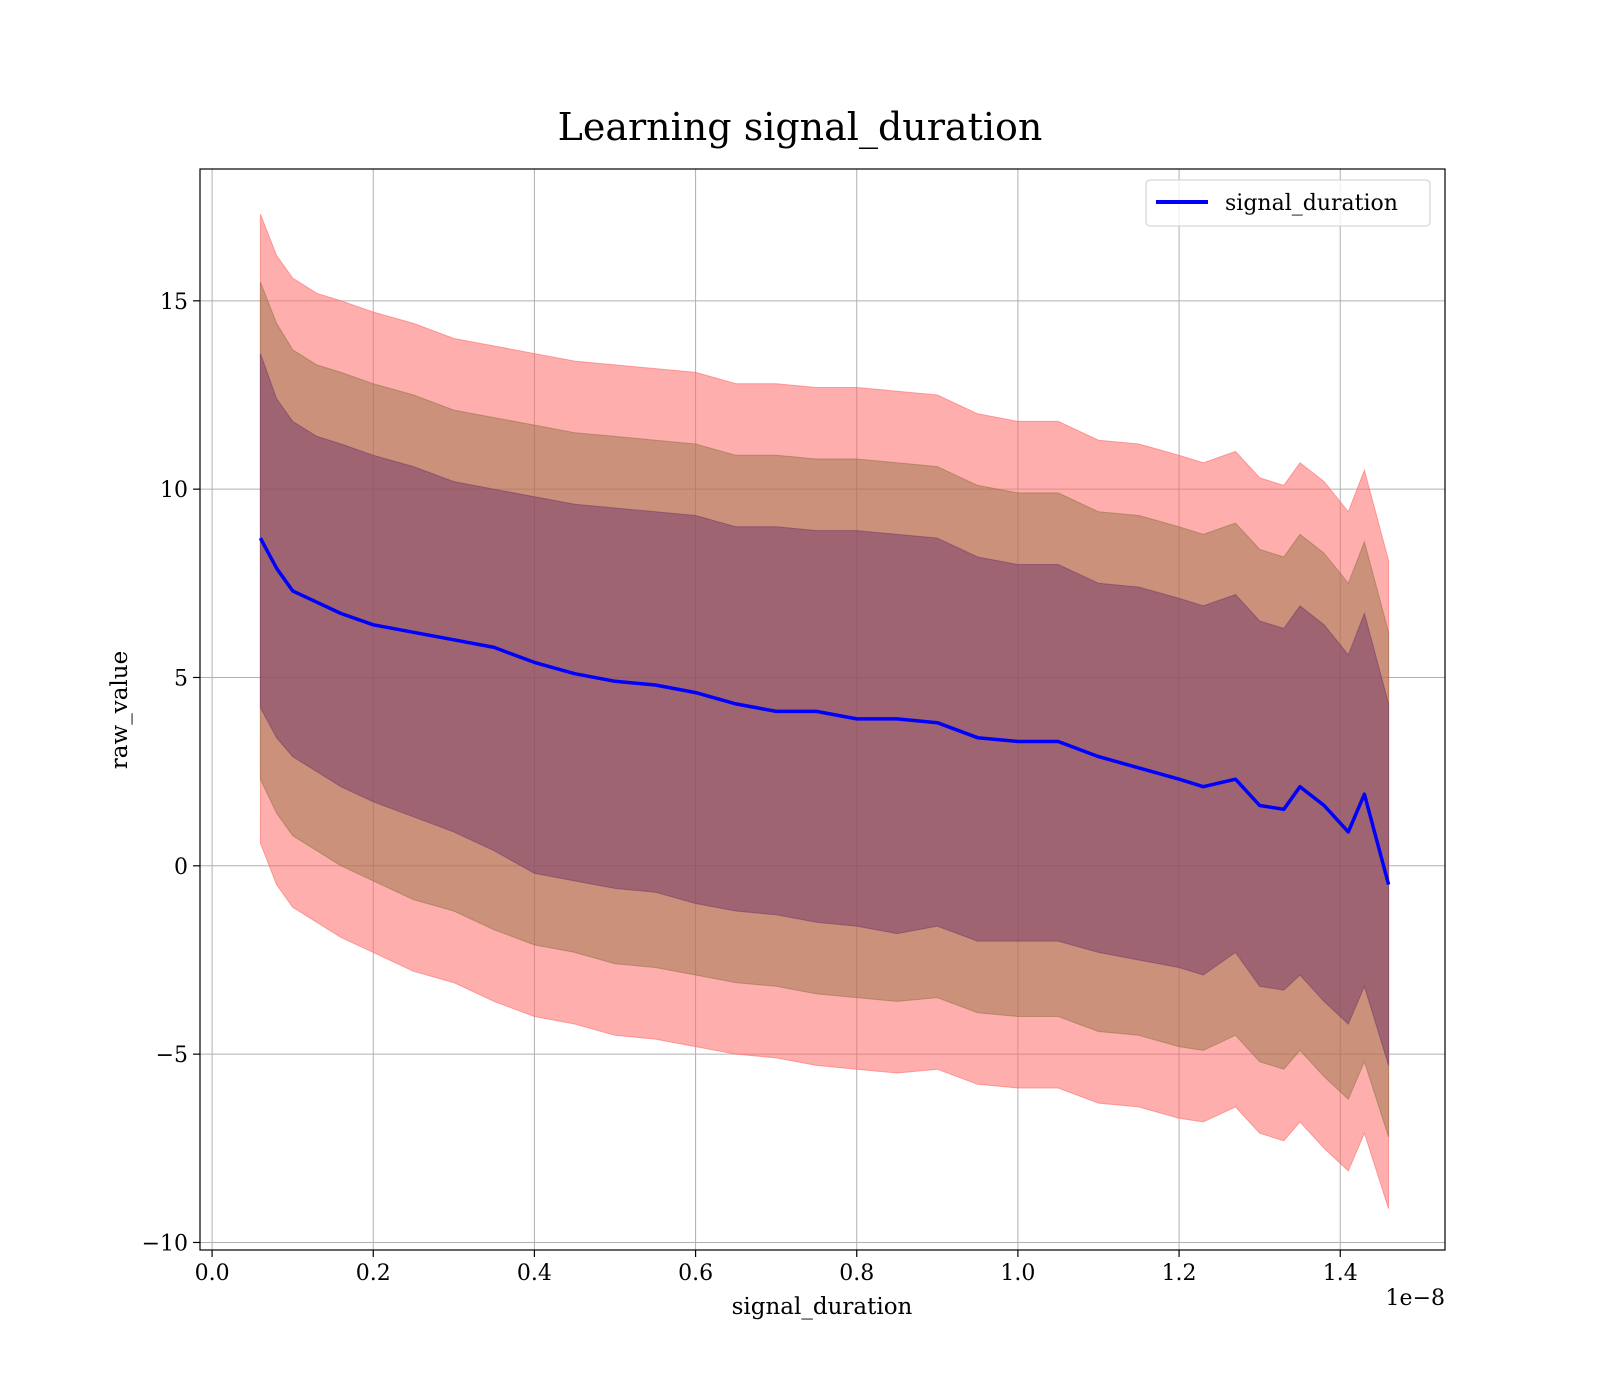 The height and width of the screenshot is (1400, 1600). Describe the element at coordinates (120, 710) in the screenshot. I see `y-axis-label: raw_value` at that location.